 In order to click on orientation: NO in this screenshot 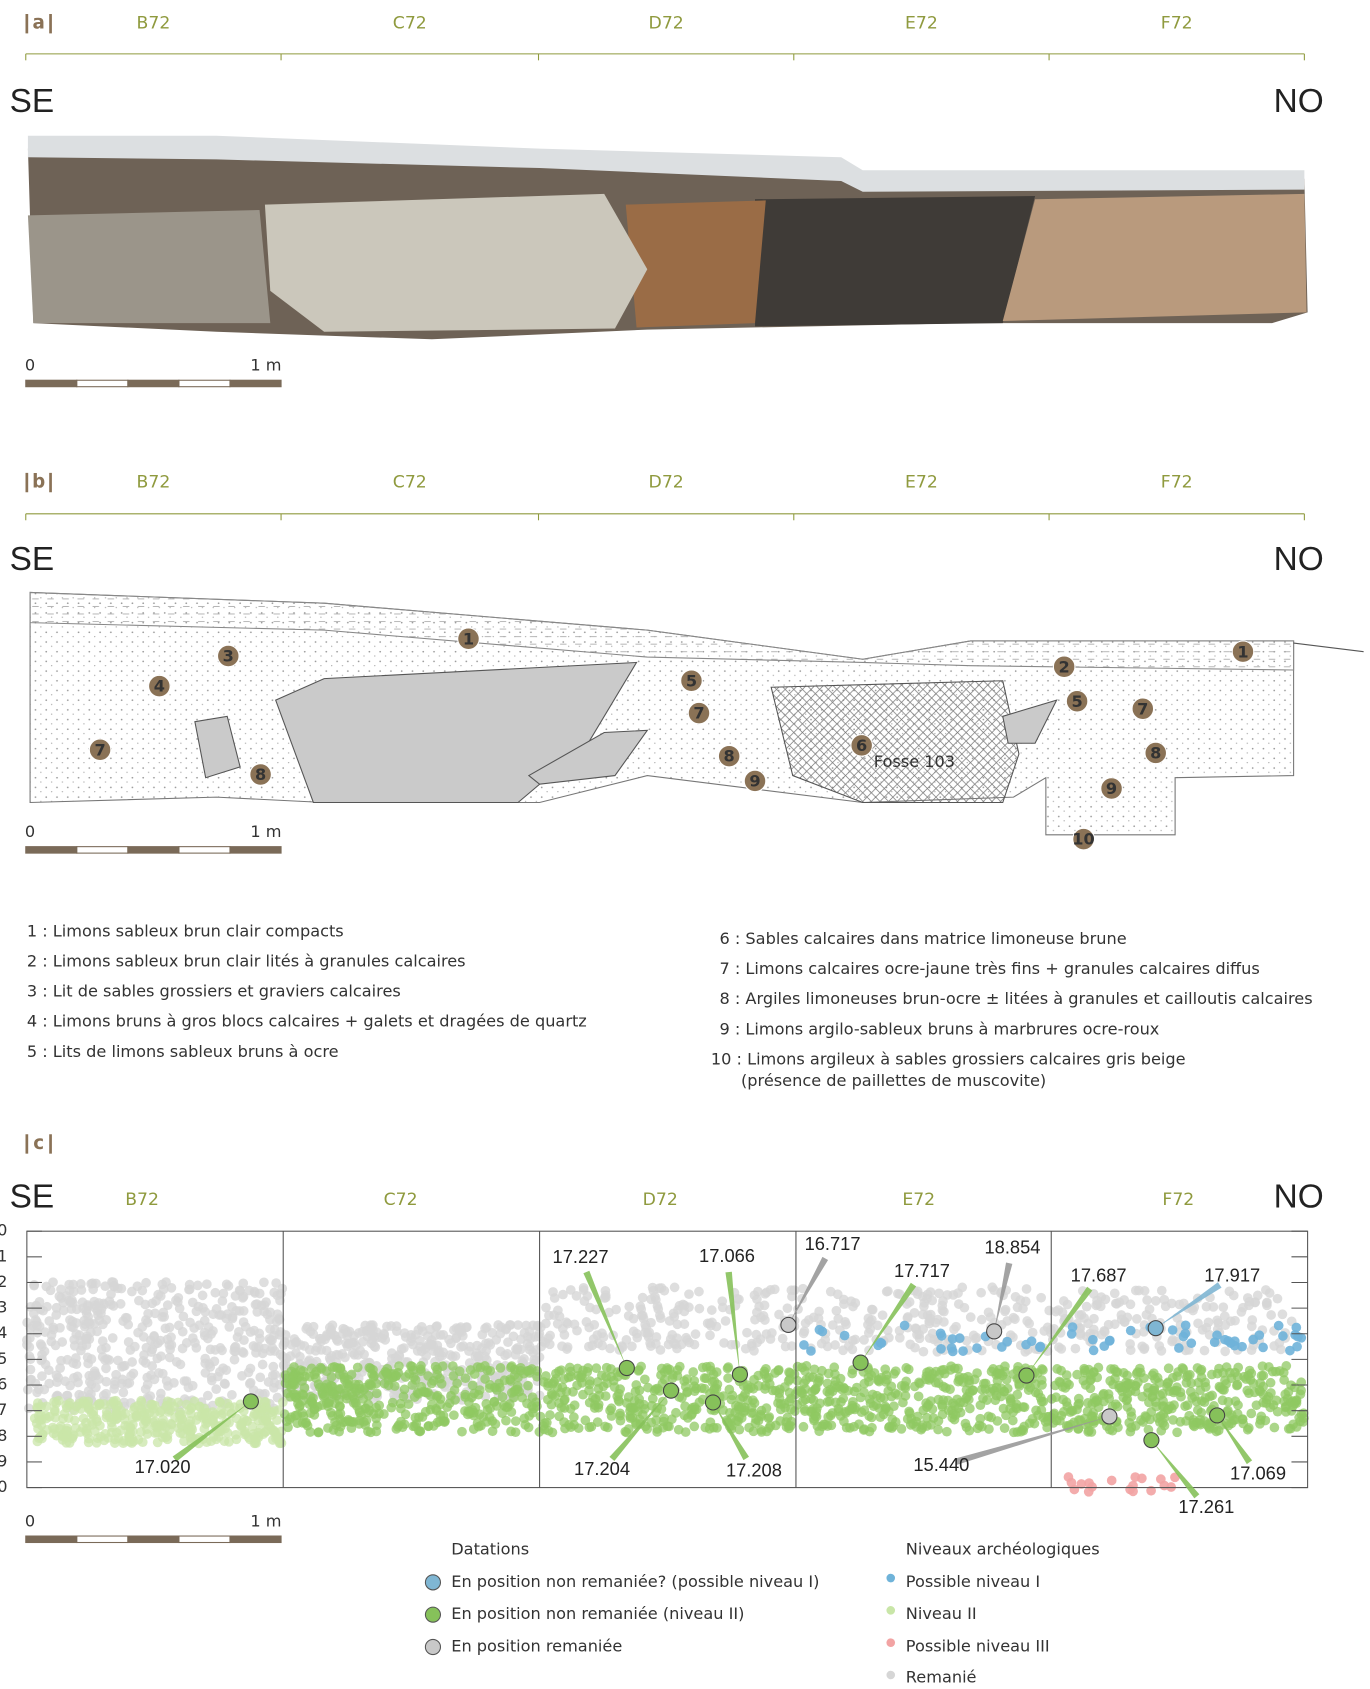, I will do `click(1299, 101)`.